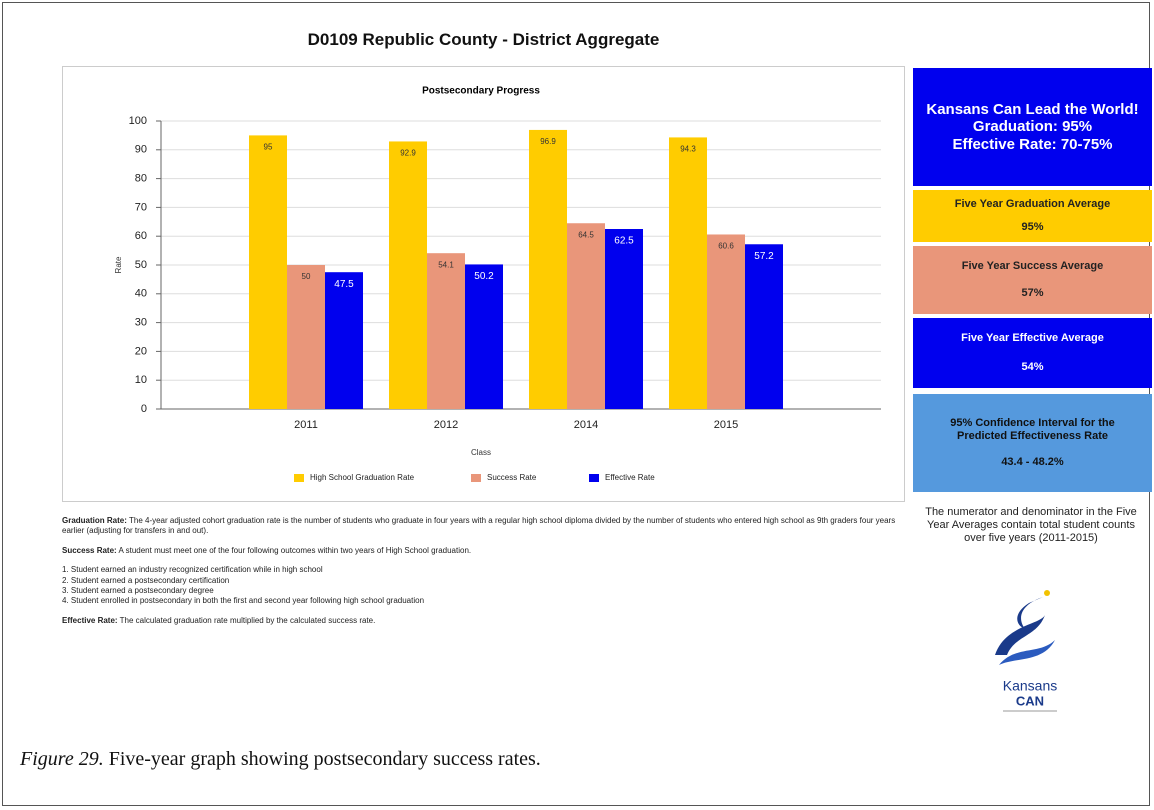 The height and width of the screenshot is (810, 1154). Describe the element at coordinates (726, 246) in the screenshot. I see `value-label: 60.6` at that location.